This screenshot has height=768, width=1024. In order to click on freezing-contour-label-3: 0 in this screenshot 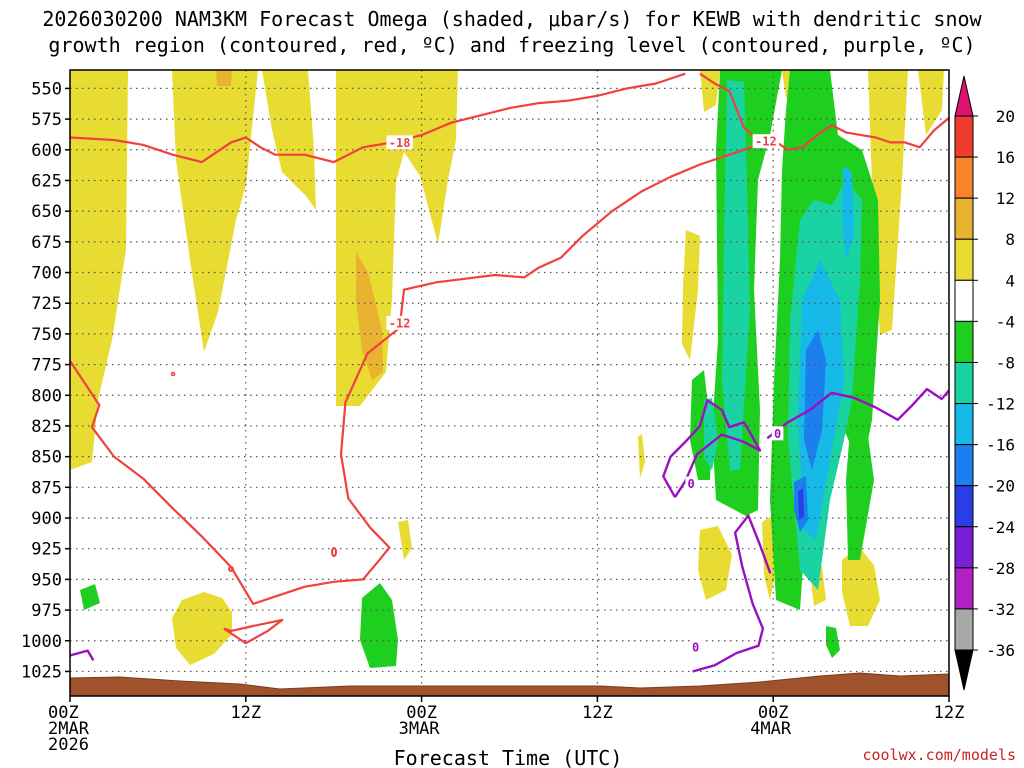, I will do `click(695, 647)`.